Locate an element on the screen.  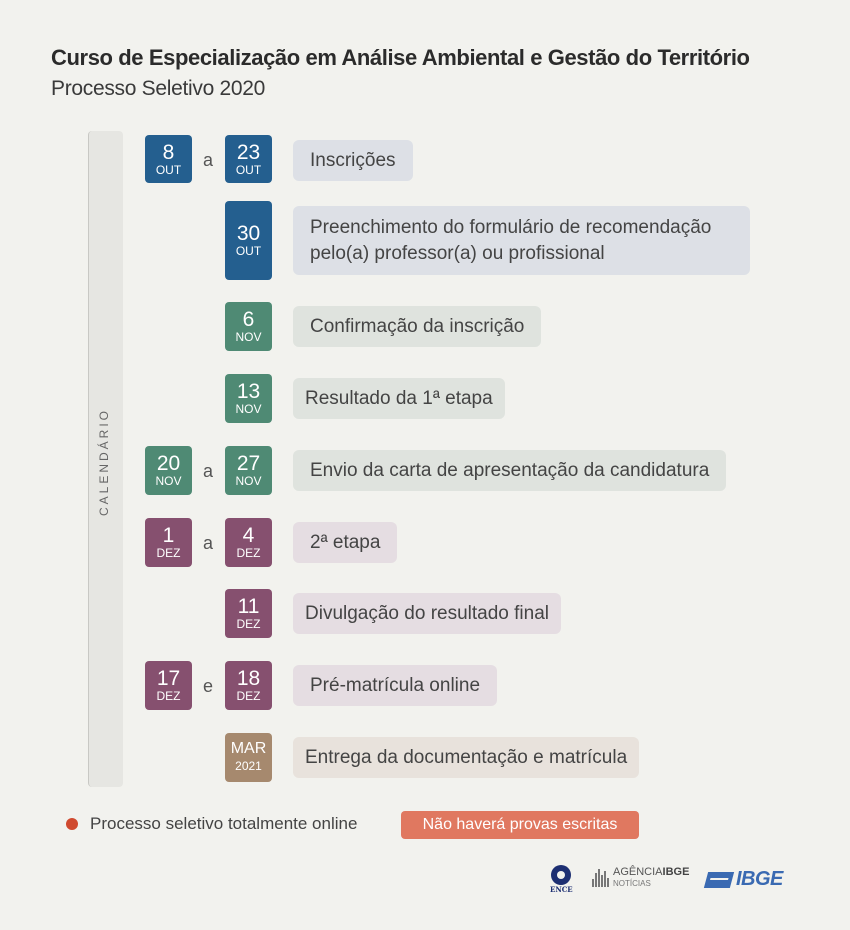
event-label: Pré-matrícula online is located at coordinates (395, 685).